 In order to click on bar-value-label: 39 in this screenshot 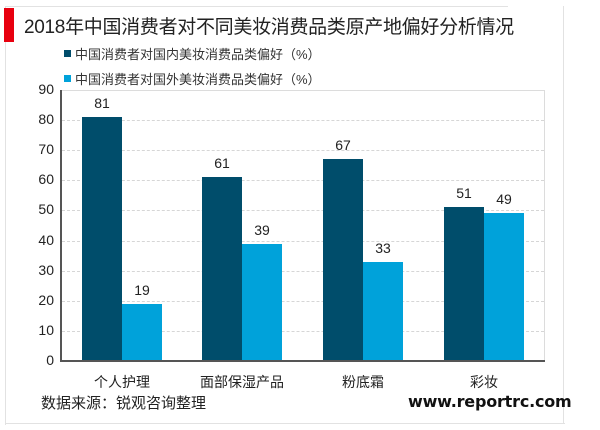, I will do `click(262, 230)`.